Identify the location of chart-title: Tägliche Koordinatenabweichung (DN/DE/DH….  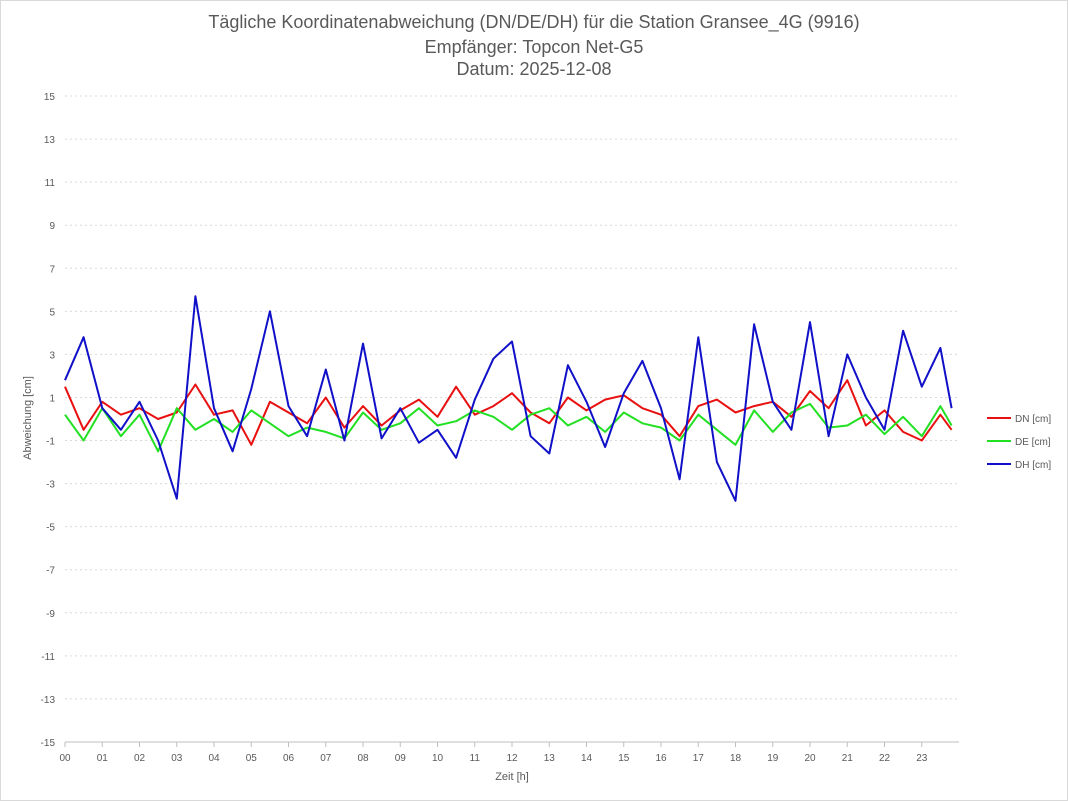
(534, 22).